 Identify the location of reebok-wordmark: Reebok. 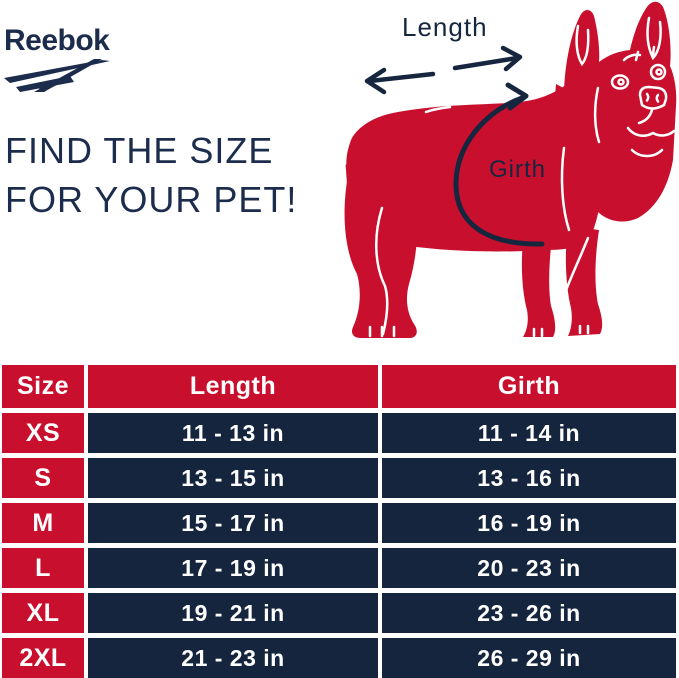
(57, 40).